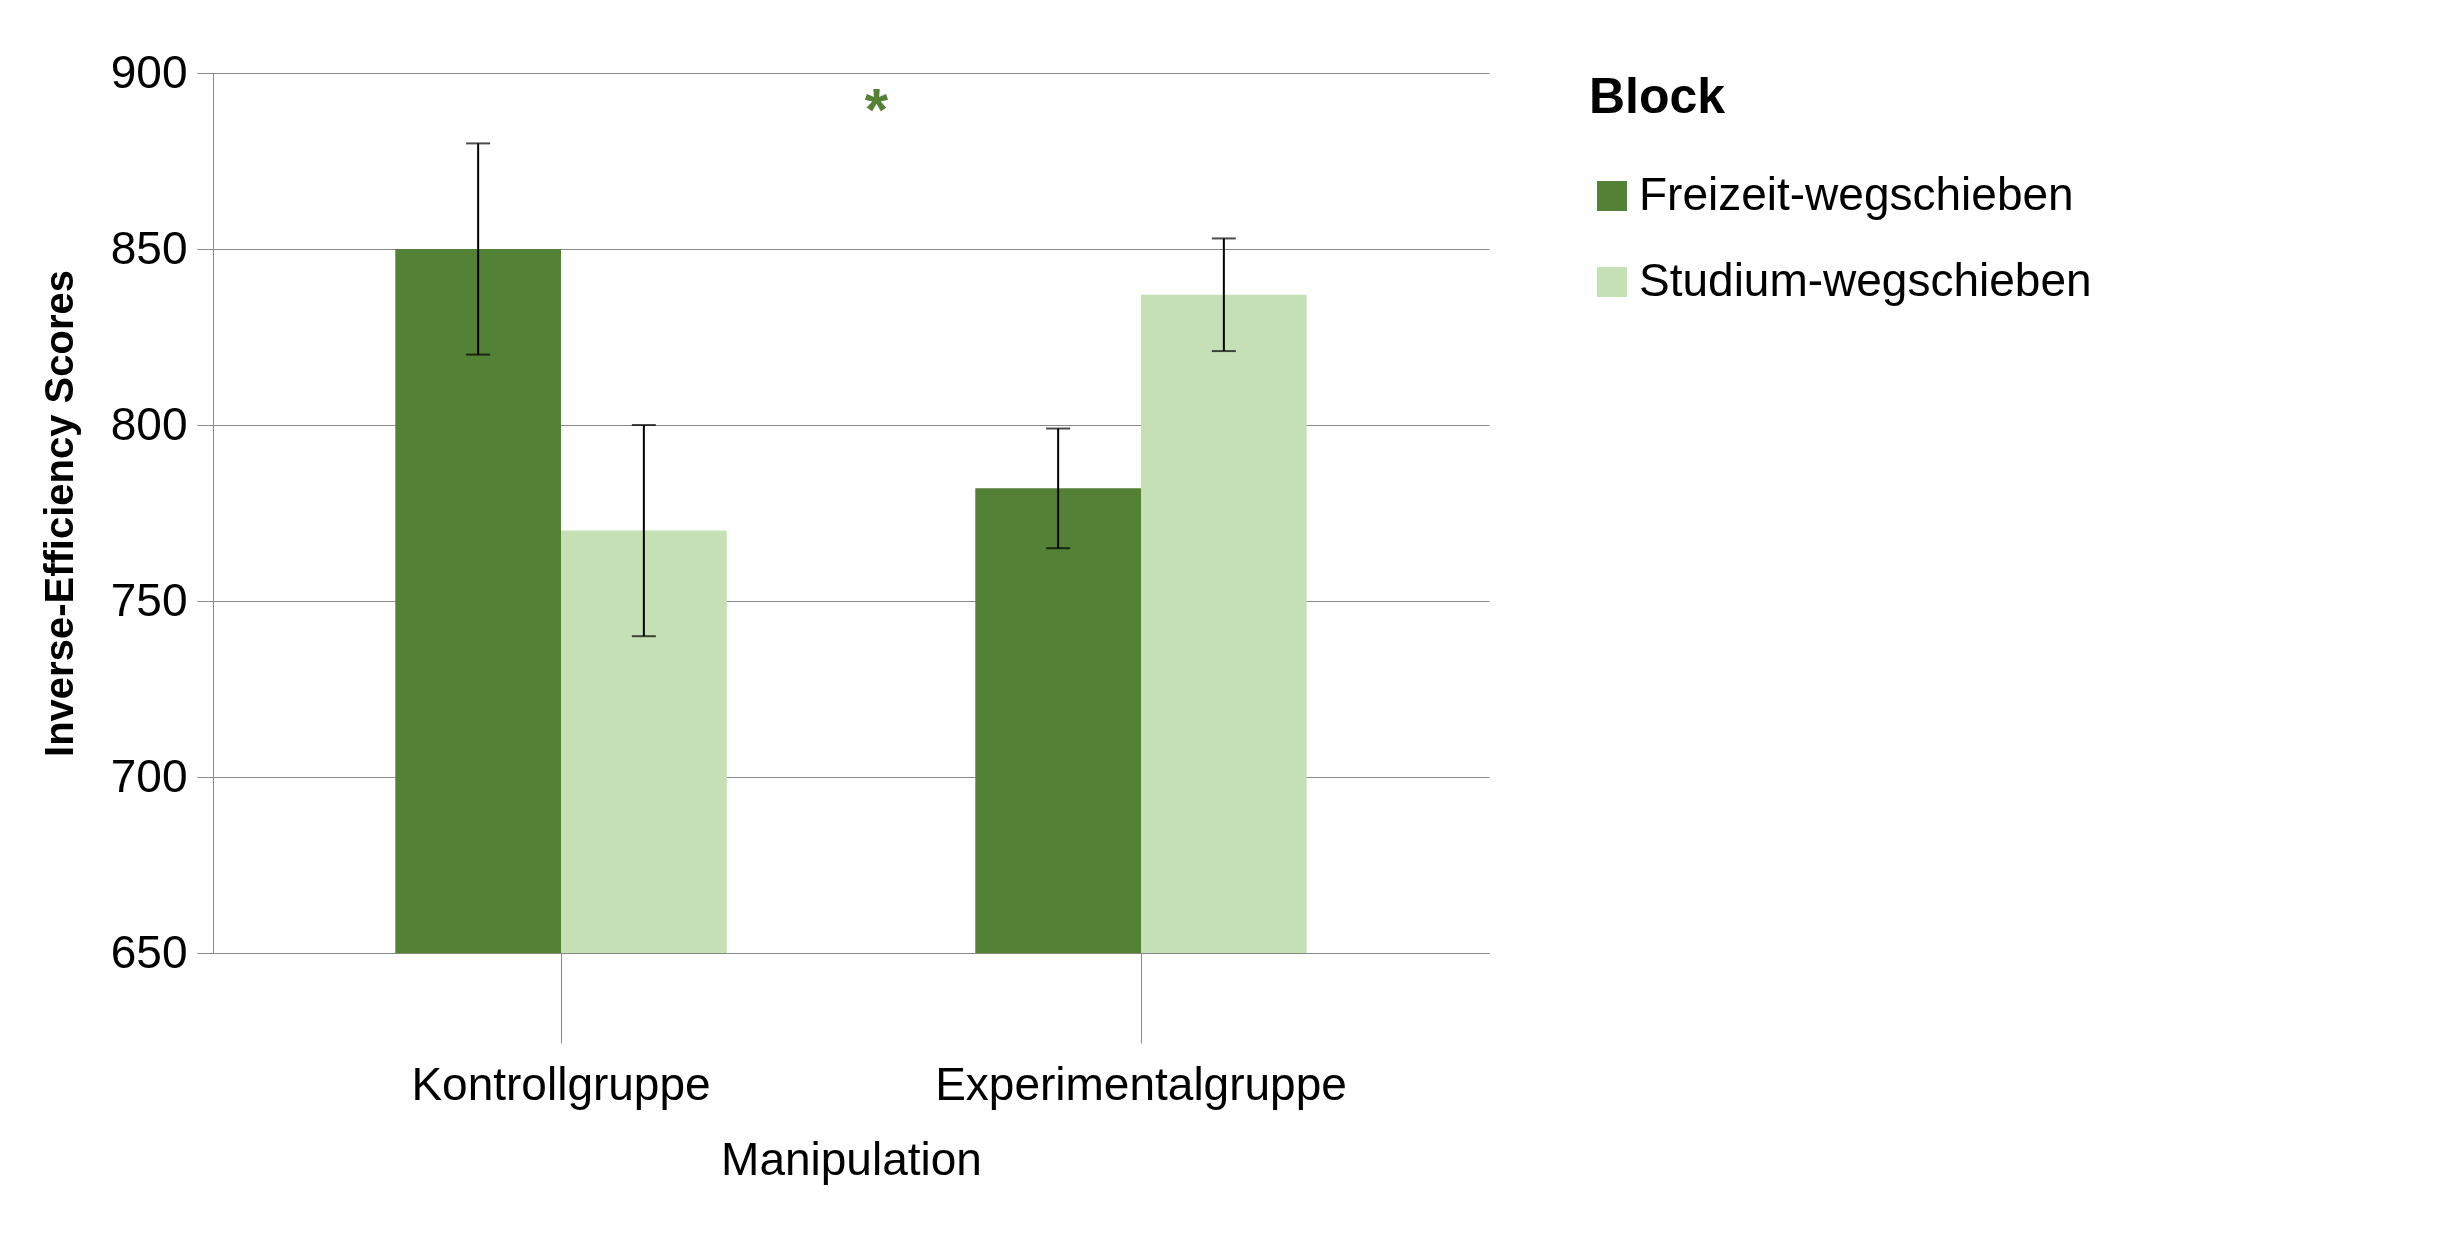 Image resolution: width=2454 pixels, height=1240 pixels. What do you see at coordinates (851, 1158) in the screenshot?
I see `x-axis-title: Manipulation` at bounding box center [851, 1158].